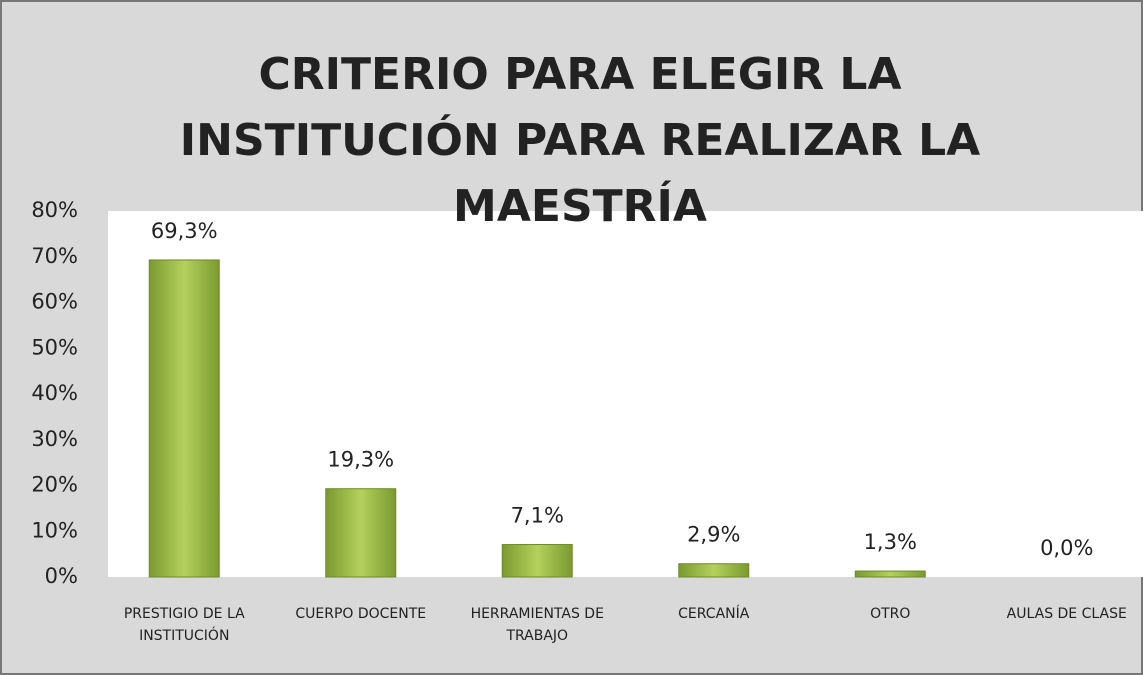  Describe the element at coordinates (360, 460) in the screenshot. I see `data-label: 19,3%` at that location.